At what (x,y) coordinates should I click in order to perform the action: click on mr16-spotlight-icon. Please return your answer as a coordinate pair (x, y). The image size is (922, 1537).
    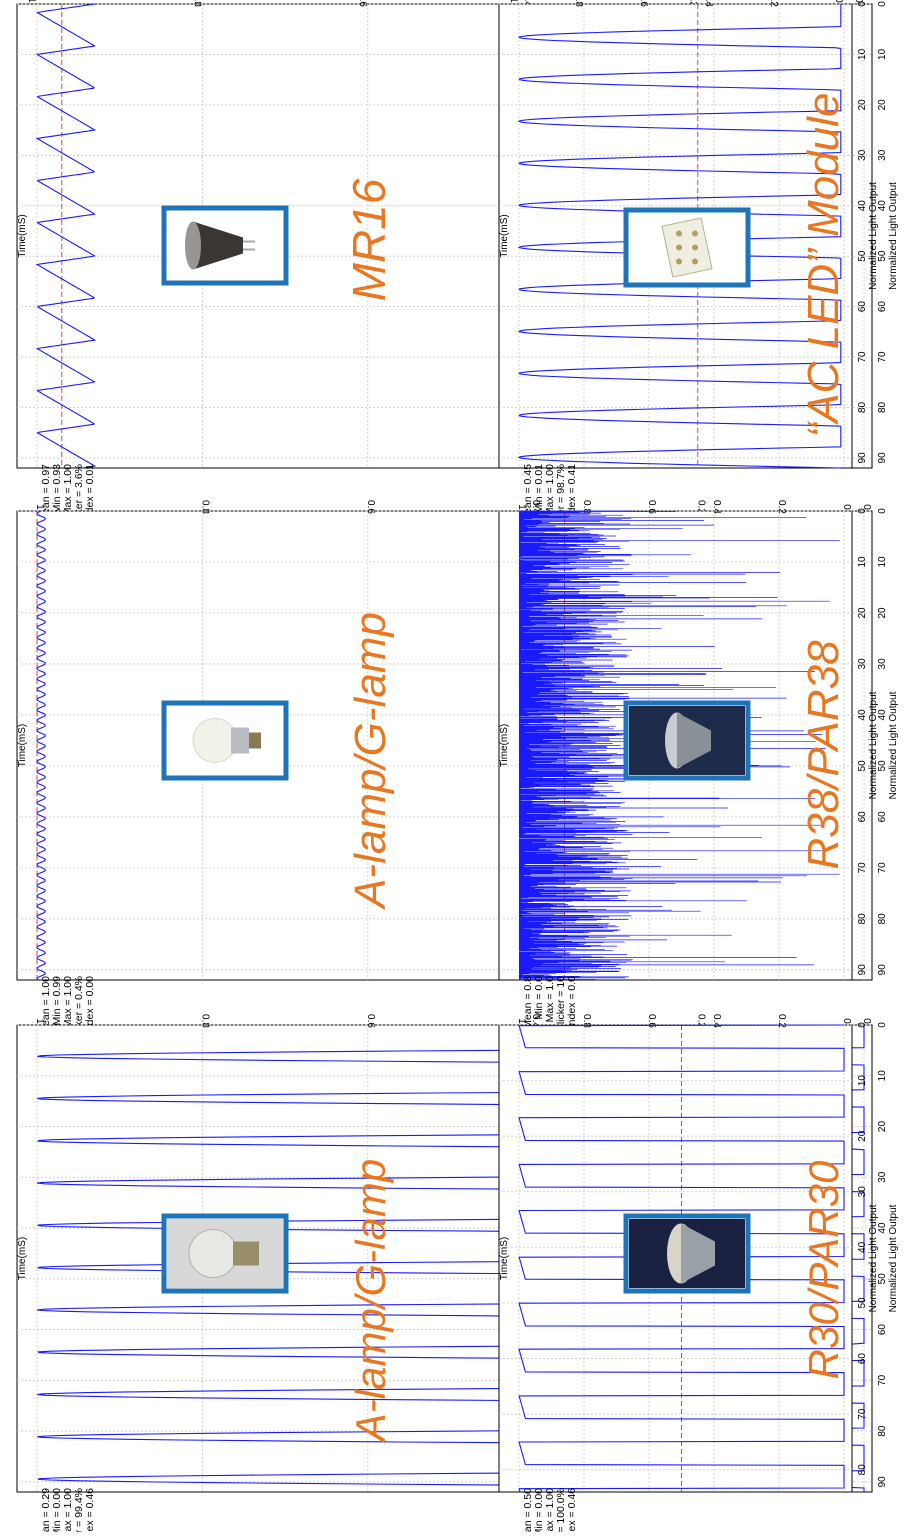
    Looking at the image, I should click on (220, 245).